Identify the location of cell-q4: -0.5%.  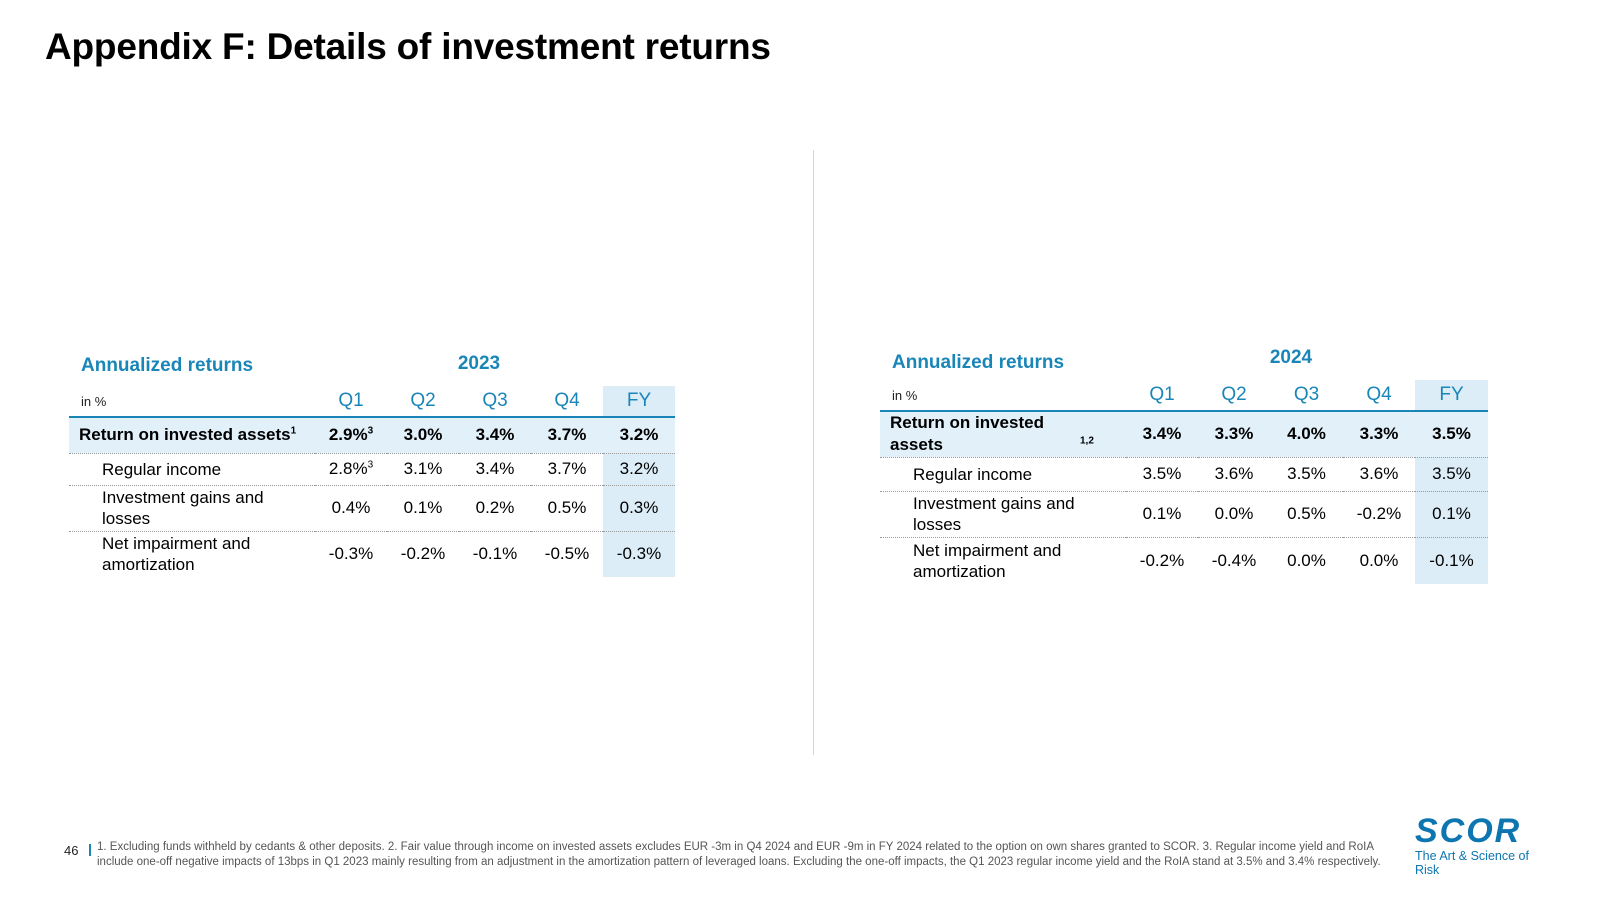
(567, 554).